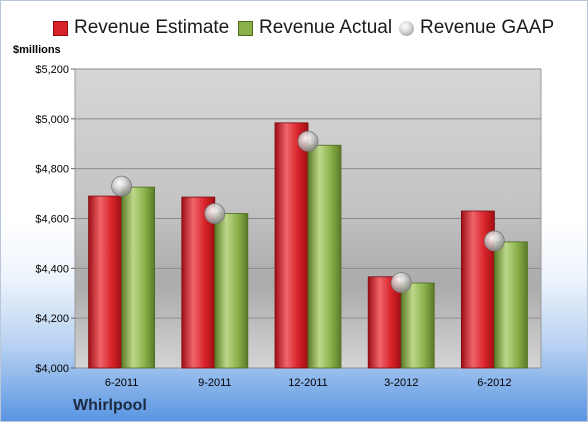 The height and width of the screenshot is (422, 588). I want to click on legend-item-estimate: Revenue Estimate, so click(141, 28).